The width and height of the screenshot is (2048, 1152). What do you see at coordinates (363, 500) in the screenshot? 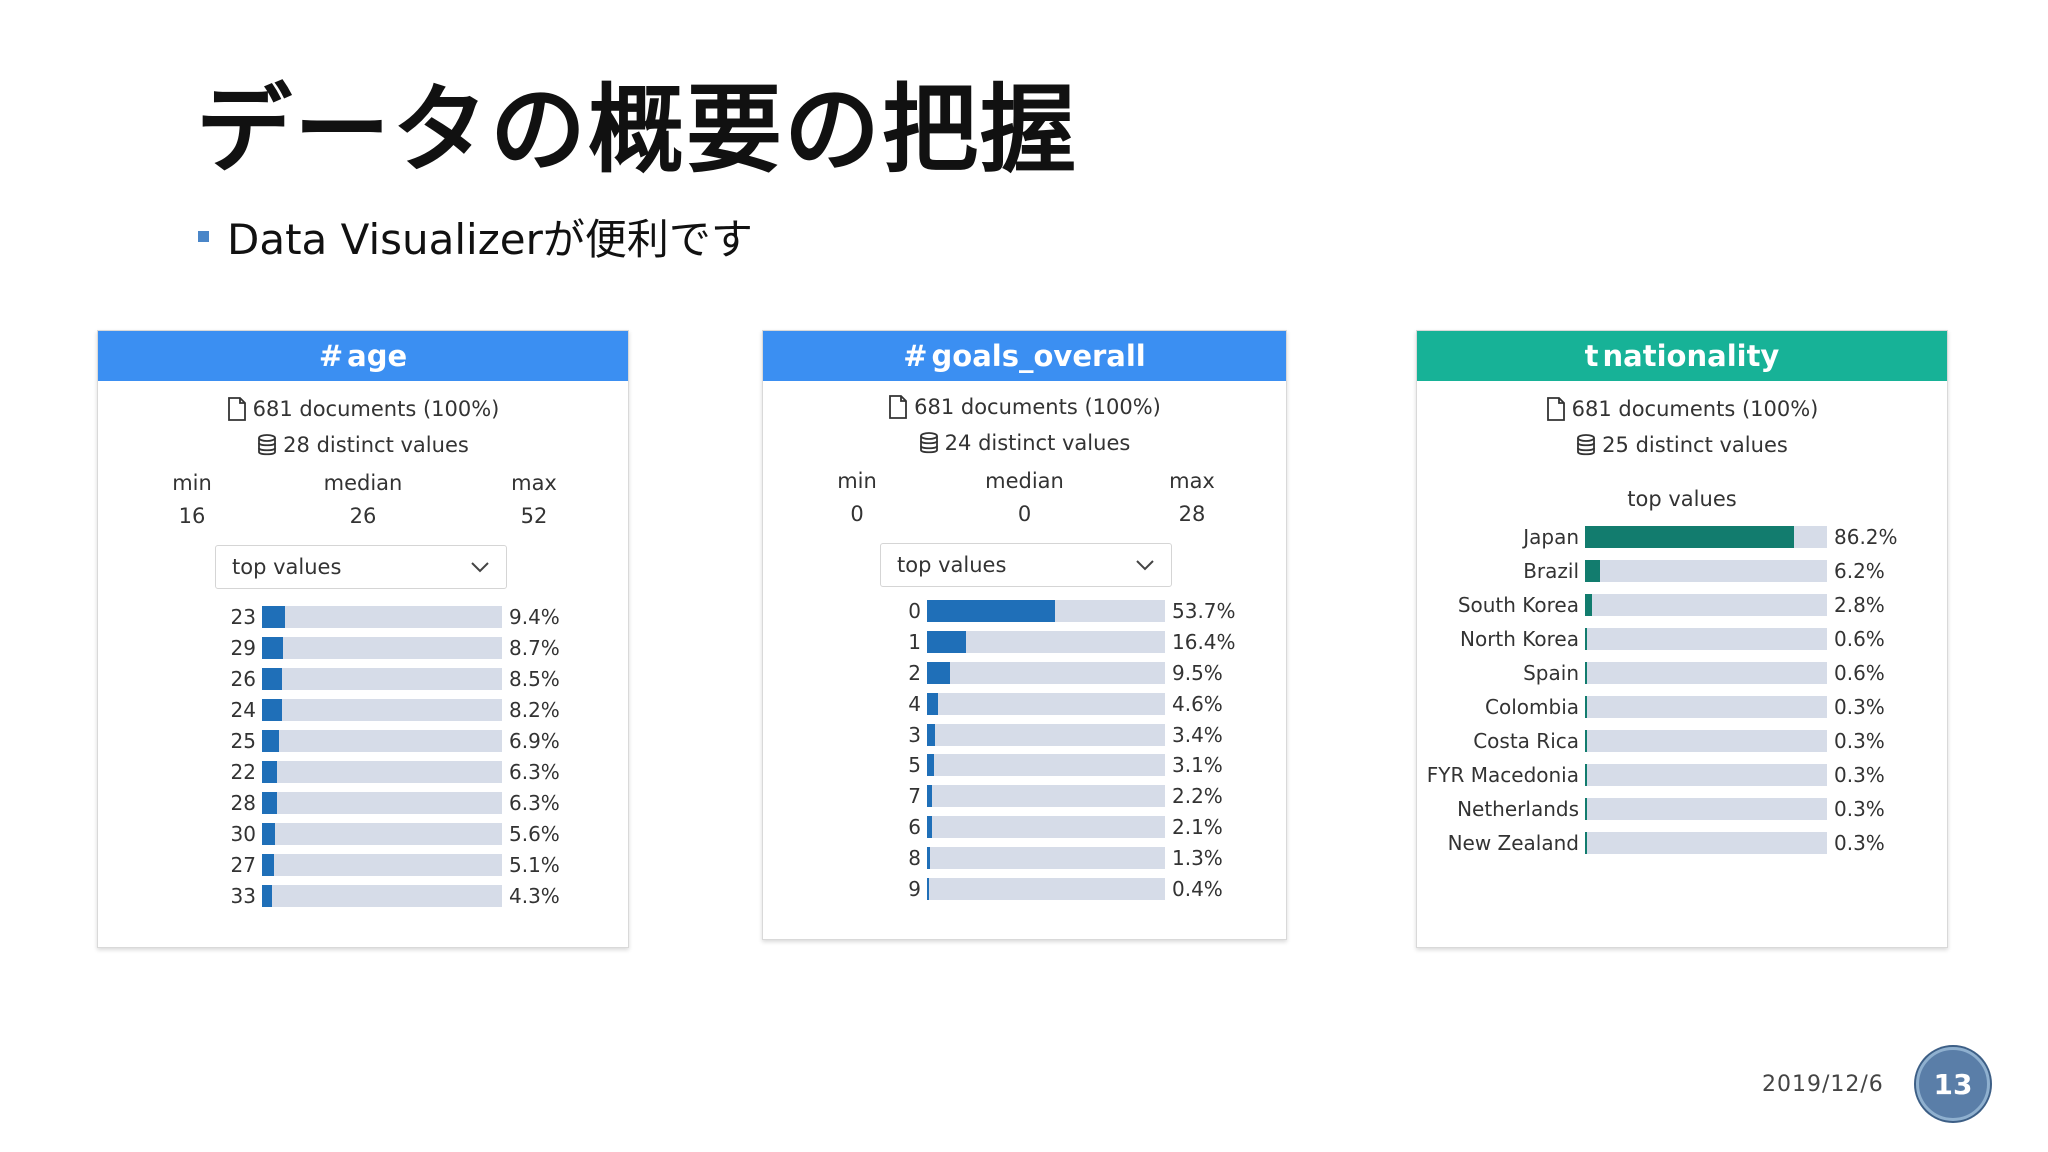
I see `median-stat: median 26` at bounding box center [363, 500].